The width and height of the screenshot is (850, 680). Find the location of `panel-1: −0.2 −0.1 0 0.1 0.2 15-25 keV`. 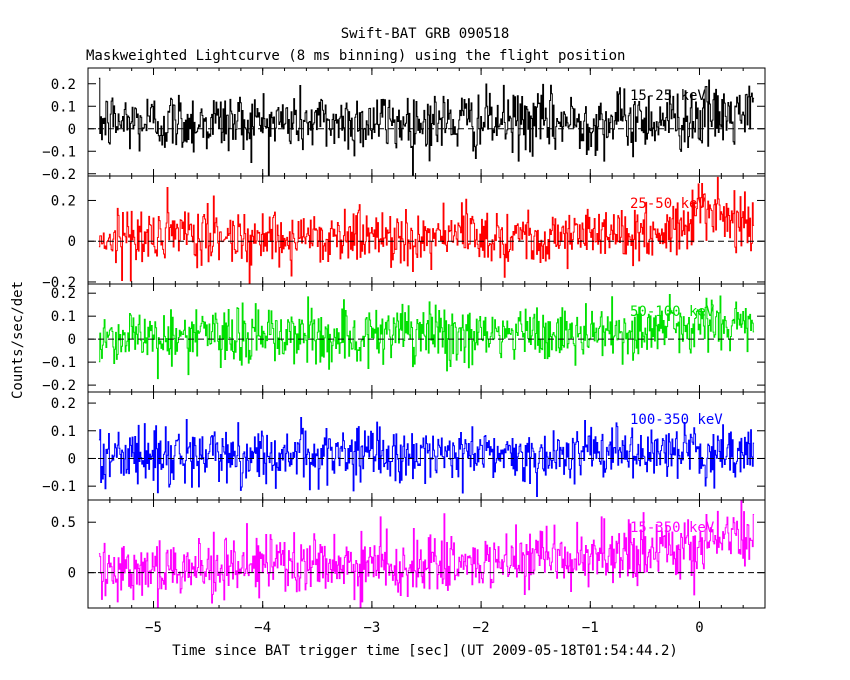

panel-1: −0.2 −0.1 0 0.1 0.2 15-25 keV is located at coordinates (404, 125).